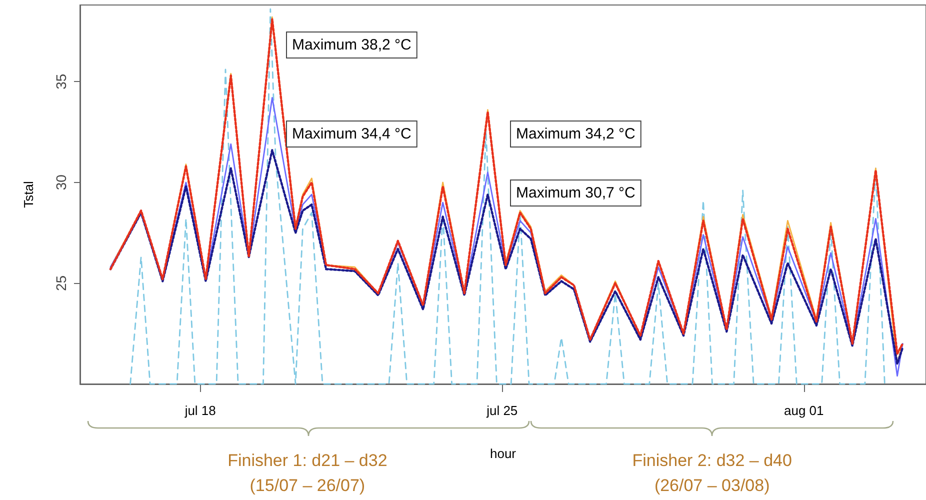 The height and width of the screenshot is (500, 926). What do you see at coordinates (804, 410) in the screenshot?
I see `x-tick-label: aug 01` at bounding box center [804, 410].